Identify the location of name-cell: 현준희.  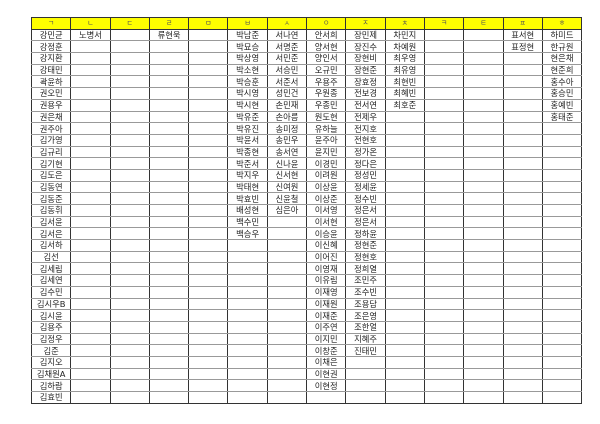
(562, 70).